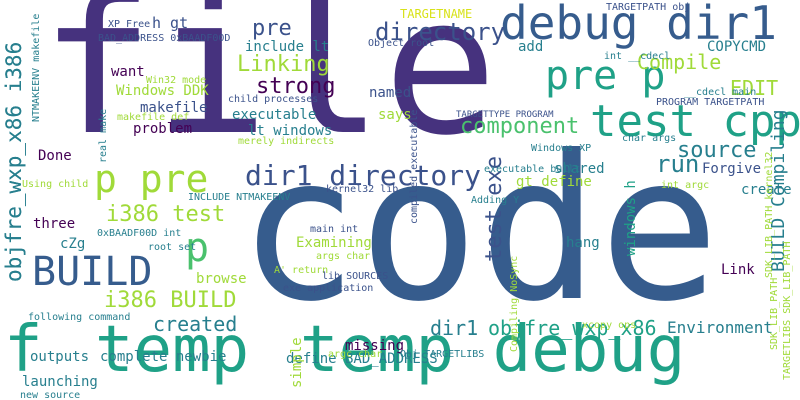  Describe the element at coordinates (163, 129) in the screenshot. I see `cloud-word: problem` at that location.